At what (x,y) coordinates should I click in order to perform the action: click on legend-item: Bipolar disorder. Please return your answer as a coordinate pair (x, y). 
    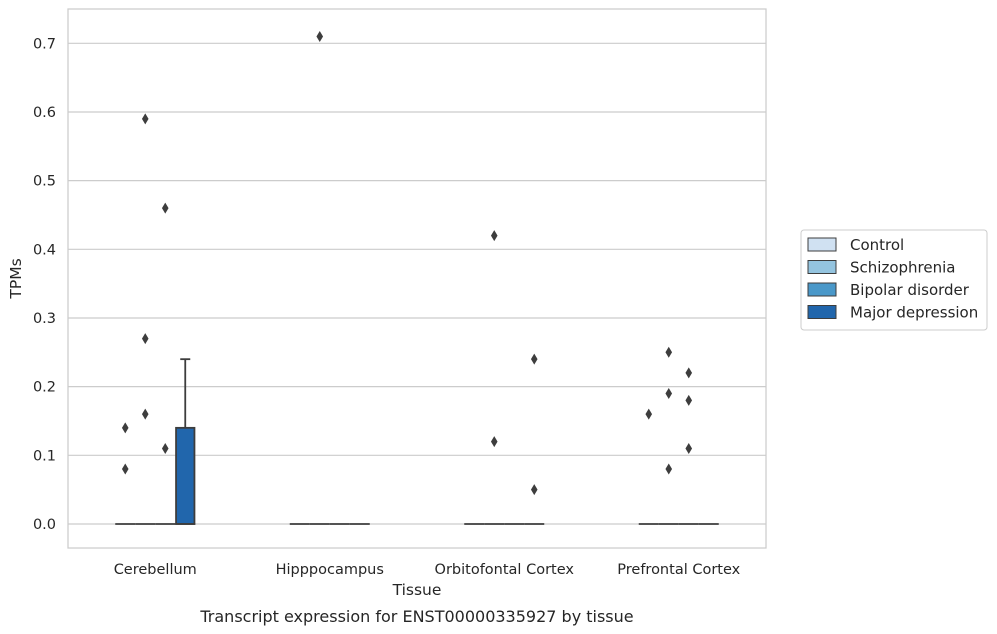
    Looking at the image, I should click on (888, 290).